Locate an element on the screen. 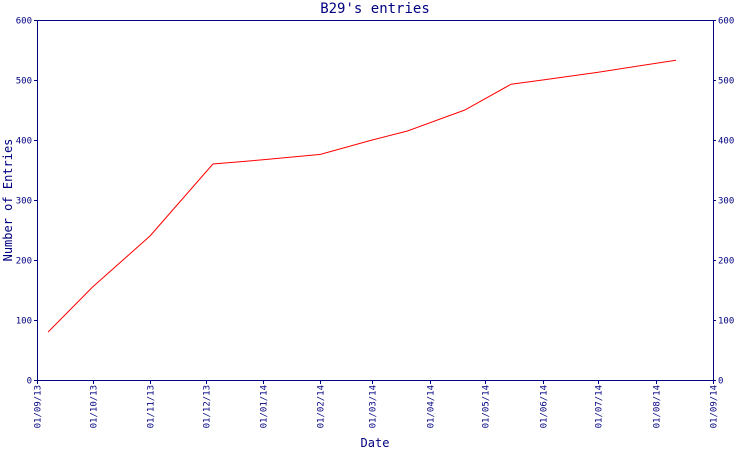 Image resolution: width=750 pixels, height=450 pixels. y-tick-label-right: 400 is located at coordinates (726, 142).